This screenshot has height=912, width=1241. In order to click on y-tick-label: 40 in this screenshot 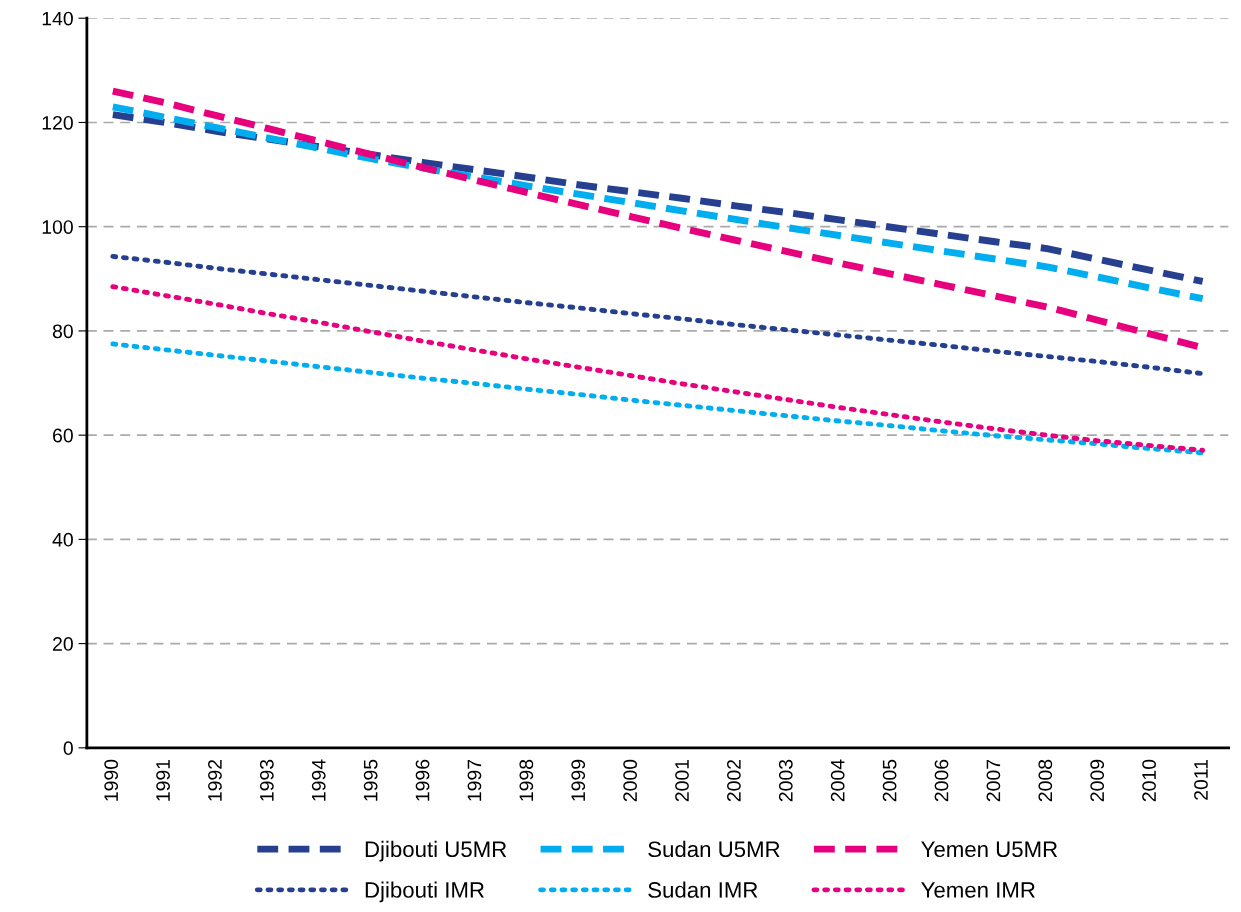, I will do `click(62, 539)`.